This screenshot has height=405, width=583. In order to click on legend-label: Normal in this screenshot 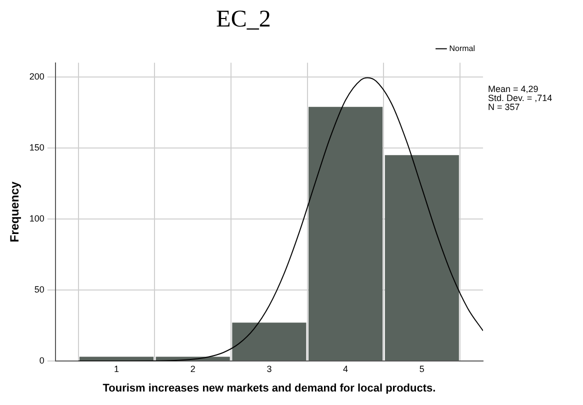, I will do `click(462, 49)`.